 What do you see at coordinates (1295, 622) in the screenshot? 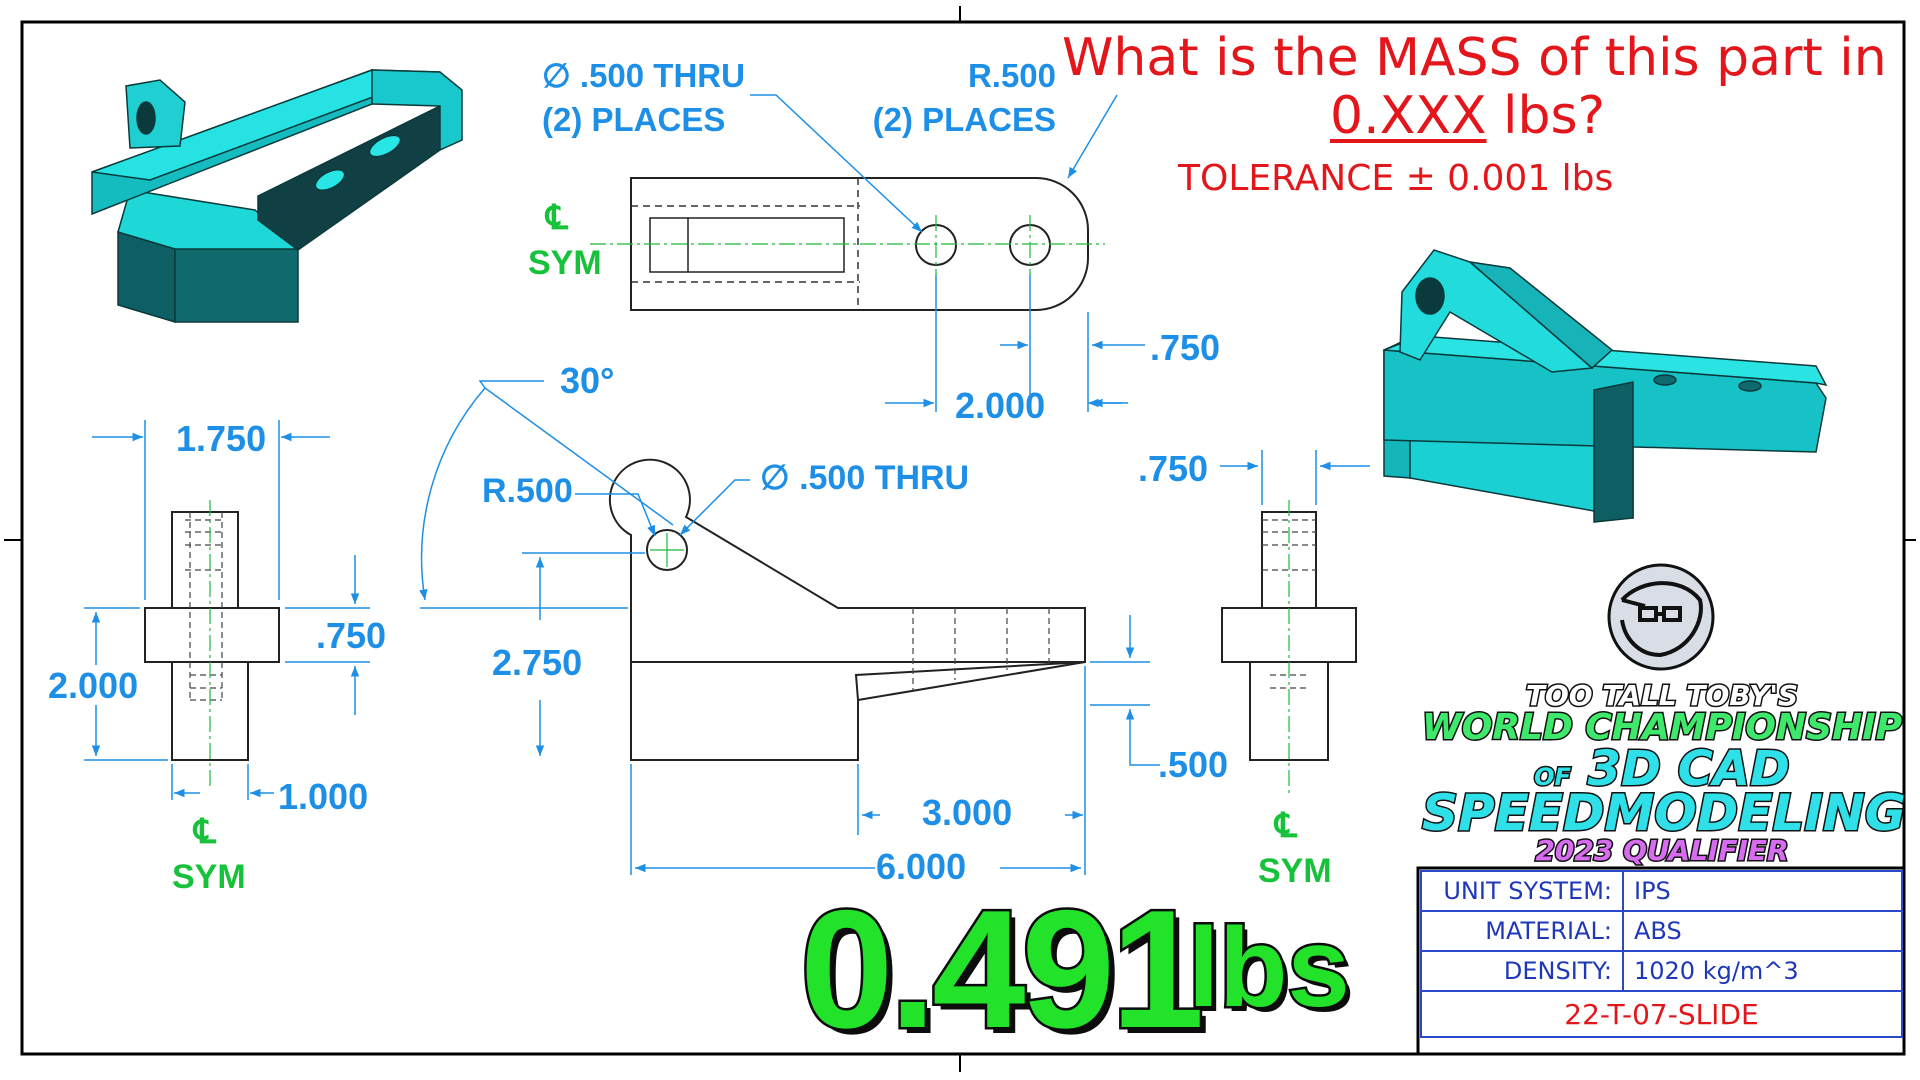
I see `right-view` at bounding box center [1295, 622].